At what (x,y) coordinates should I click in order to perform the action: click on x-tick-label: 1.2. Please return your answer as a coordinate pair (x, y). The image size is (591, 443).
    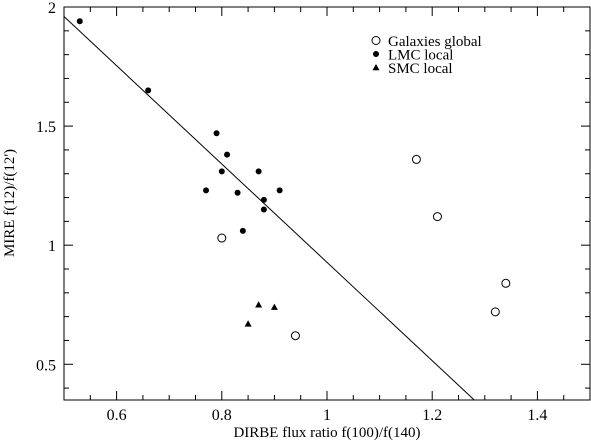
    Looking at the image, I should click on (432, 415).